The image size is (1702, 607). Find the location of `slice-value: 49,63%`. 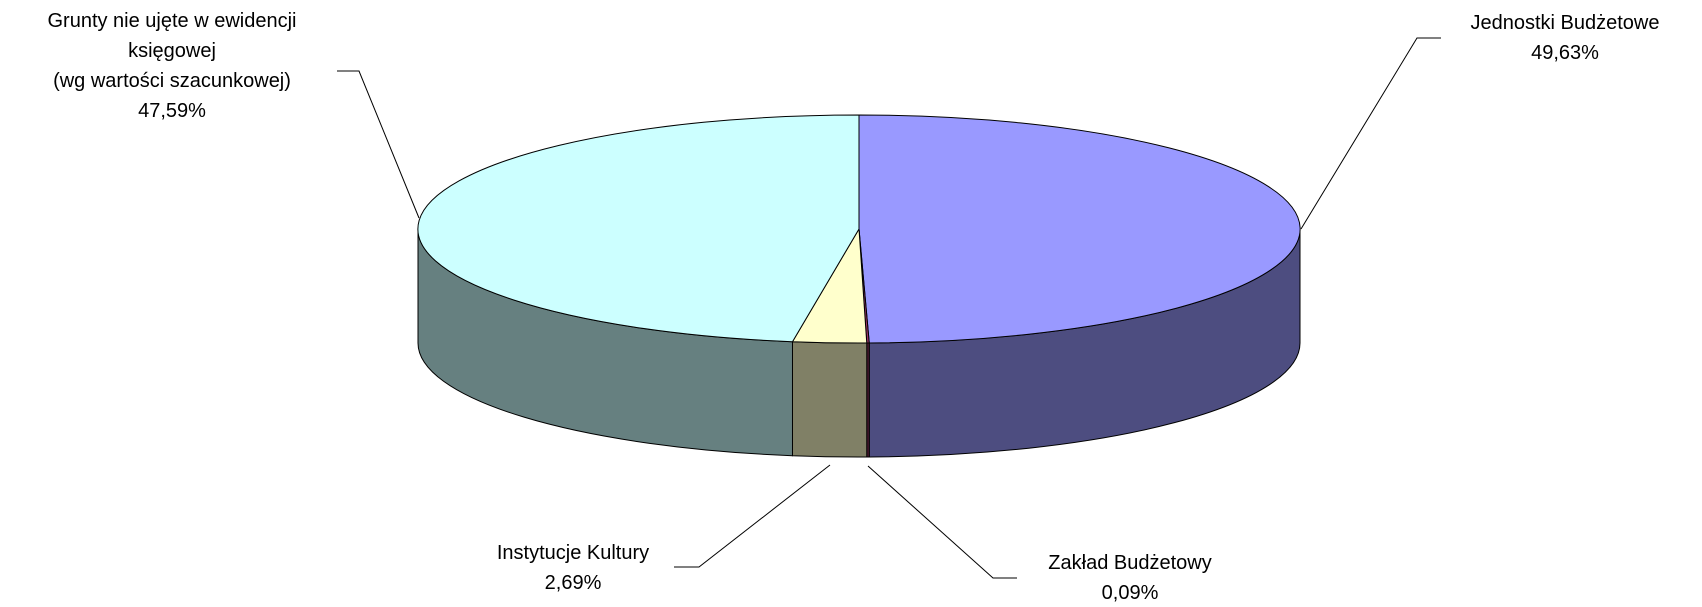

slice-value: 49,63% is located at coordinates (1565, 53).